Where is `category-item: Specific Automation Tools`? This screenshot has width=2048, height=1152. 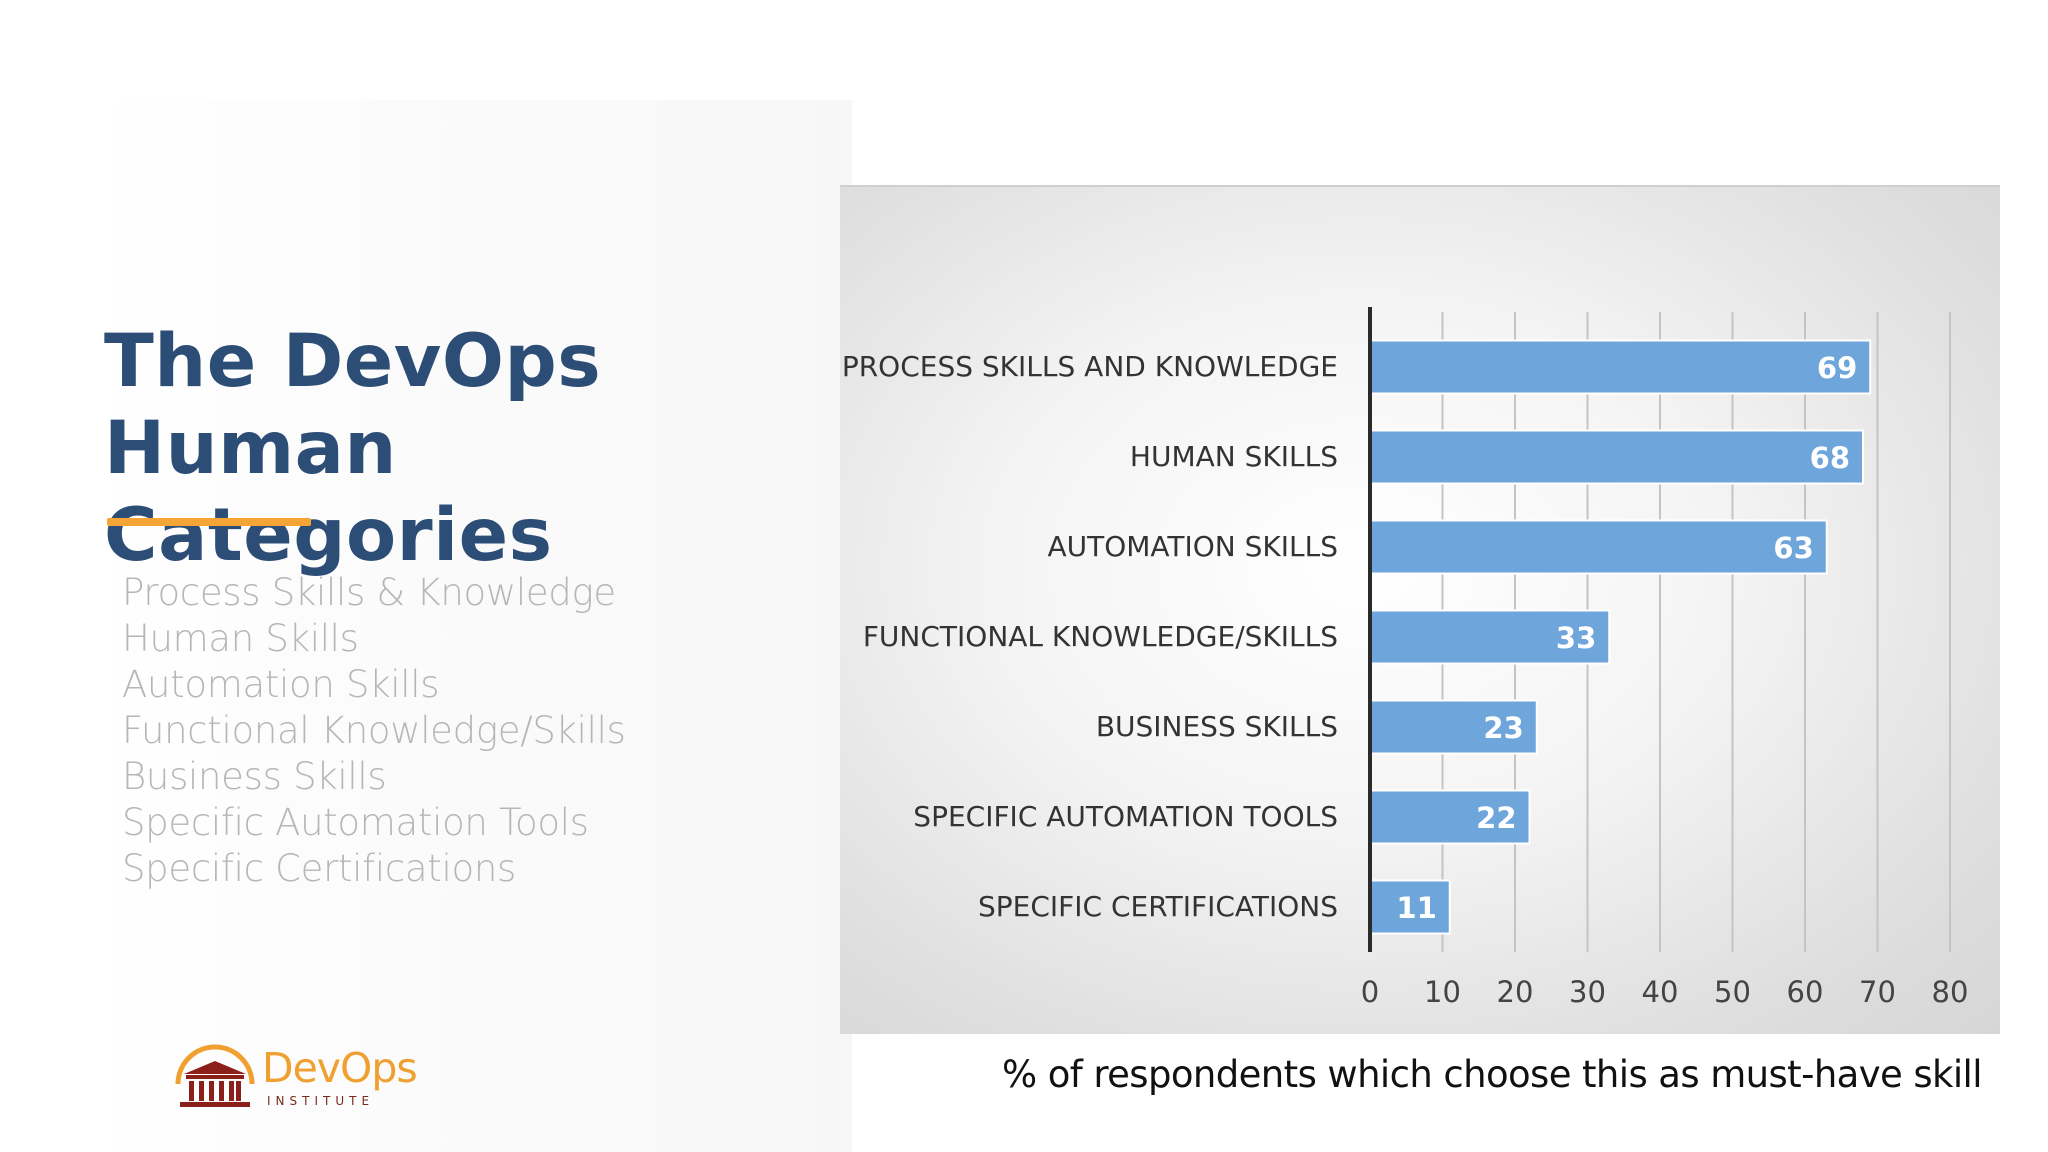
category-item: Specific Automation Tools is located at coordinates (355, 822).